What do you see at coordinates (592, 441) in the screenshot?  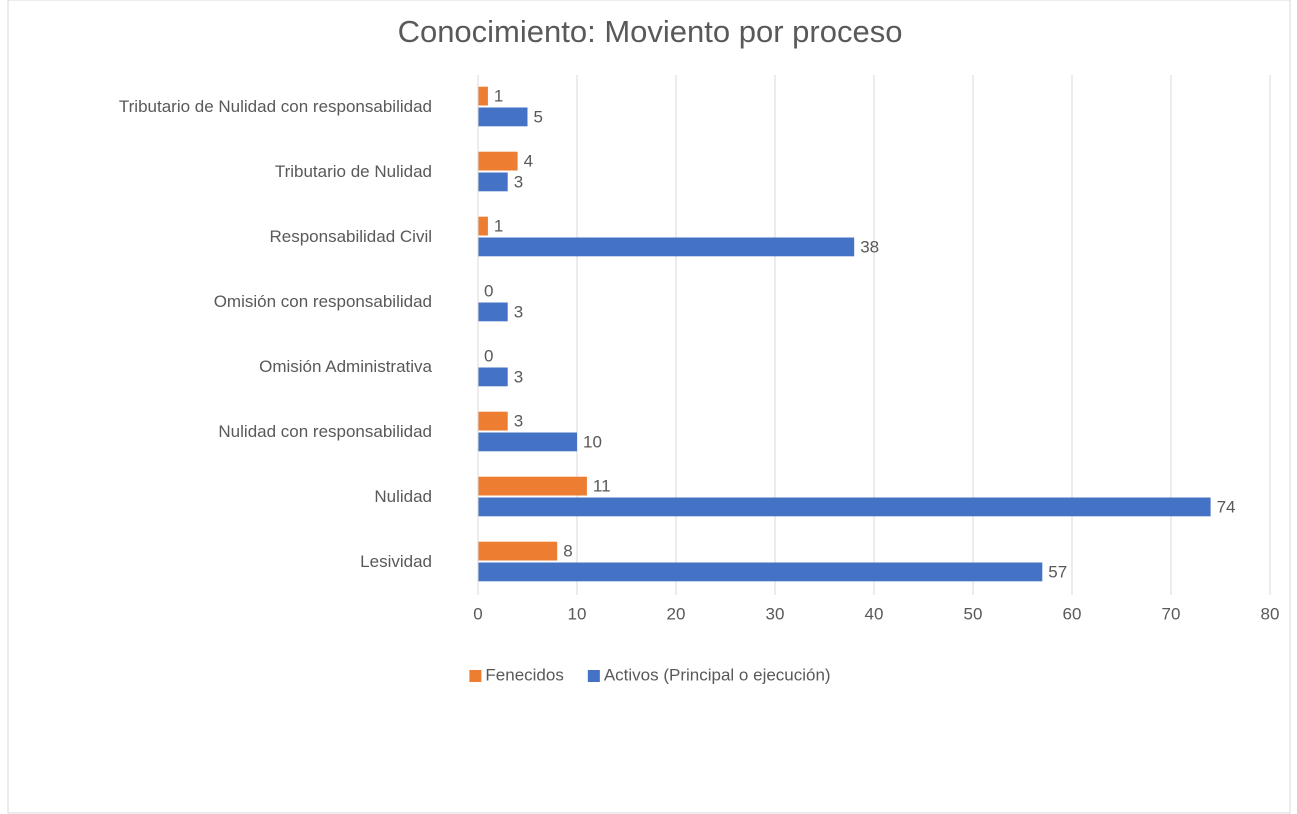 I see `data-label: 10` at bounding box center [592, 441].